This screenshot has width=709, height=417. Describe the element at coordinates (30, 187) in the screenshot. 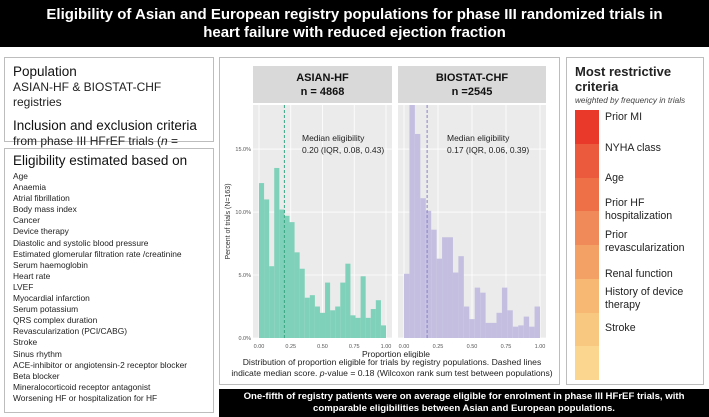

I see `eligibility-item: Anaemia` at that location.